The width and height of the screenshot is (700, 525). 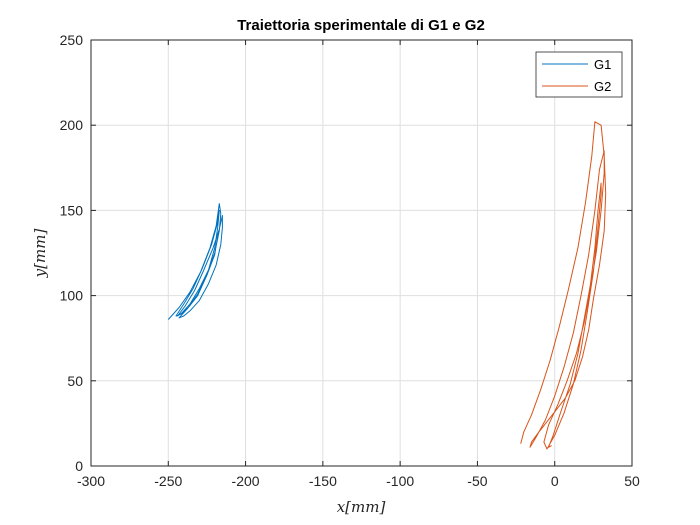 I want to click on x-axis-label: x[mm], so click(x=361, y=507).